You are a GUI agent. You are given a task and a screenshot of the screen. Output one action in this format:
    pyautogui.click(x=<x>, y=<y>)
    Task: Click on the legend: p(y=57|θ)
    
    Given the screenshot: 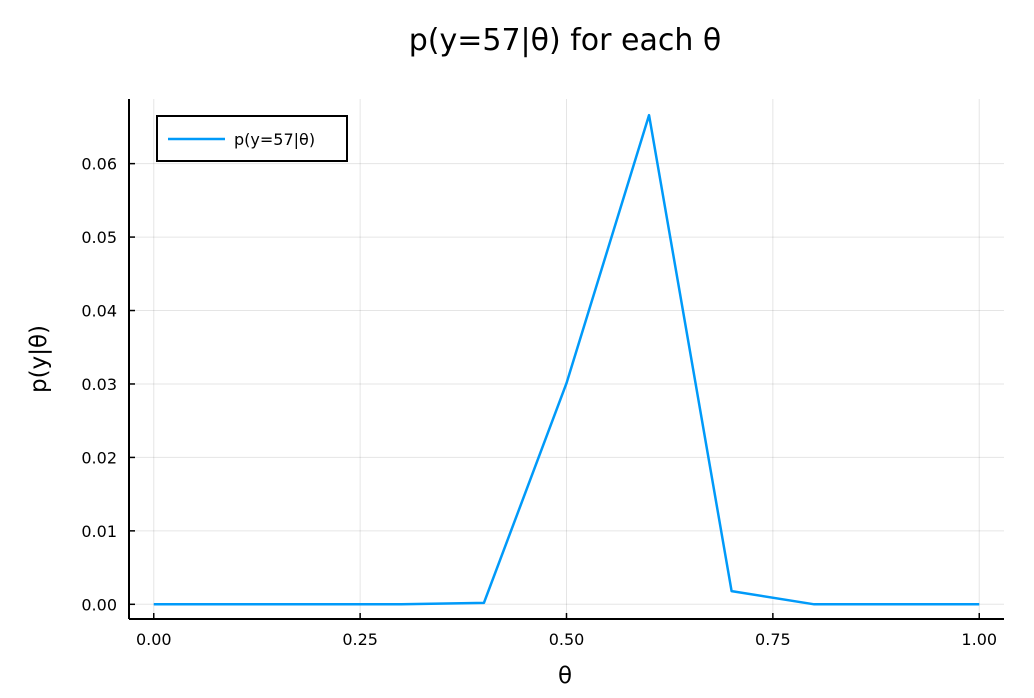 What is the action you would take?
    pyautogui.click(x=252, y=138)
    